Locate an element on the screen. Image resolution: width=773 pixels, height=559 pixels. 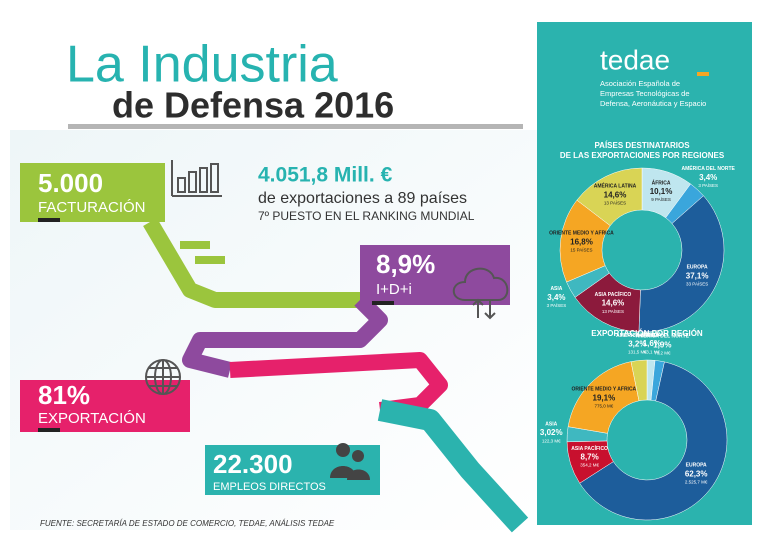
export-line2: de exportaciones a 89 países is located at coordinates (362, 198).